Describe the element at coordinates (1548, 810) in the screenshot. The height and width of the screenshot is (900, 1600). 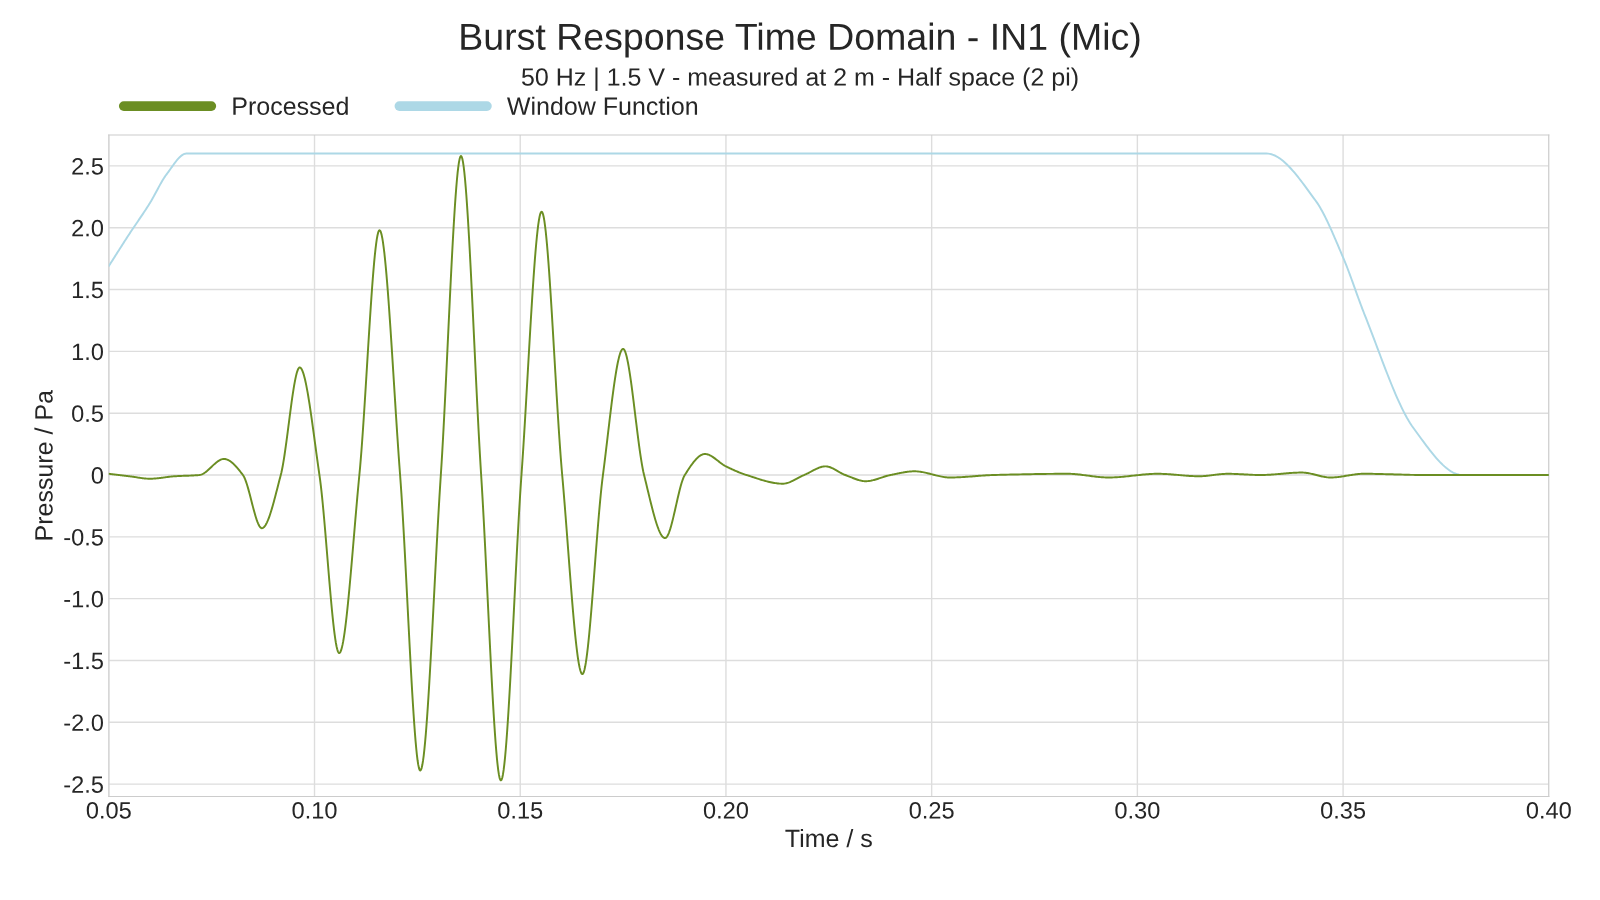
I see `x-tick-label: 0.40` at that location.